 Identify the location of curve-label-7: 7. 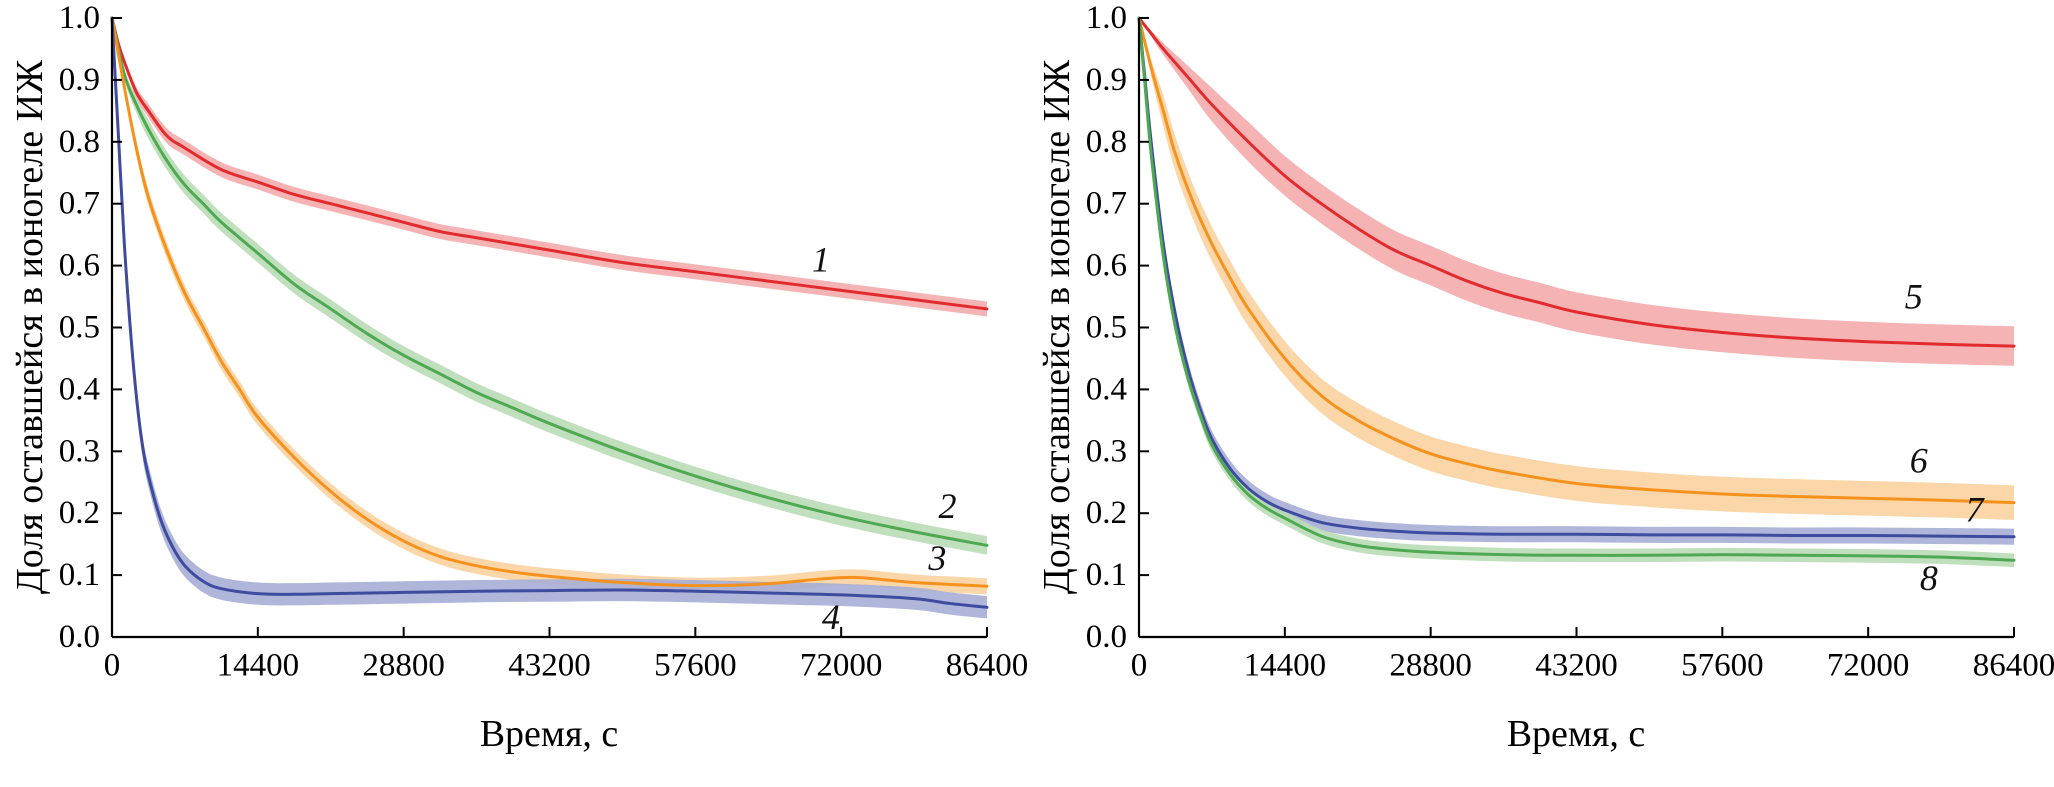
(1976, 509).